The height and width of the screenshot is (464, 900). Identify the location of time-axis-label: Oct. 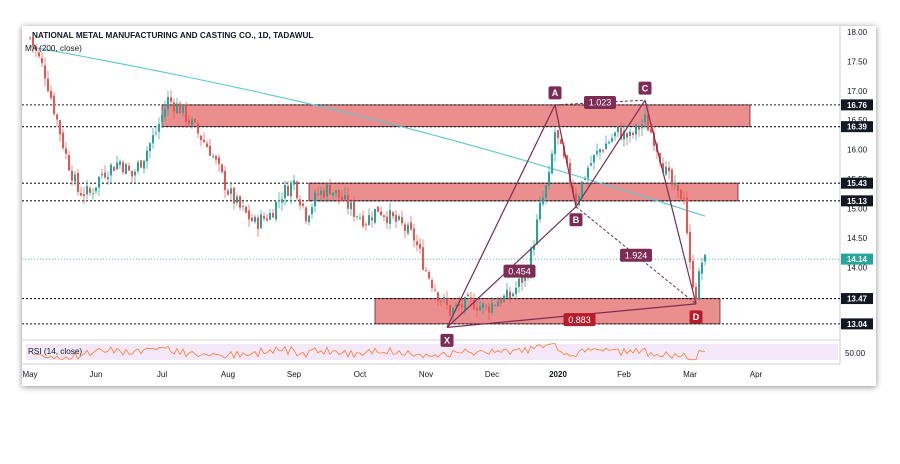
(360, 374).